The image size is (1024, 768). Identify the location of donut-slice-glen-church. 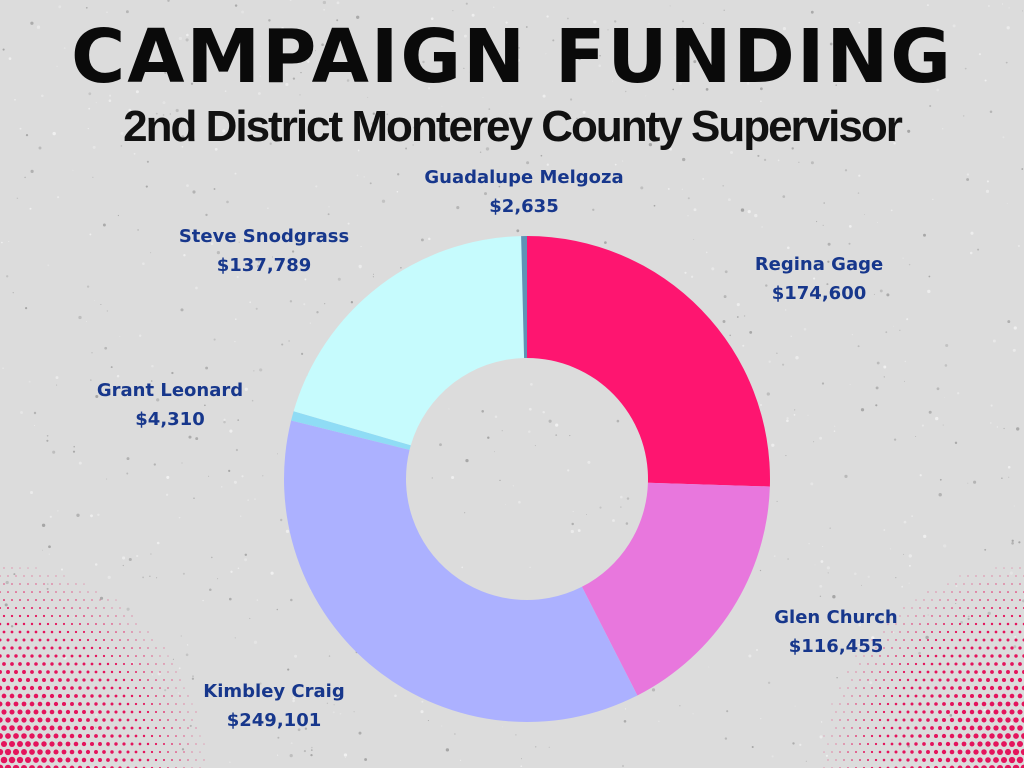
(675, 589).